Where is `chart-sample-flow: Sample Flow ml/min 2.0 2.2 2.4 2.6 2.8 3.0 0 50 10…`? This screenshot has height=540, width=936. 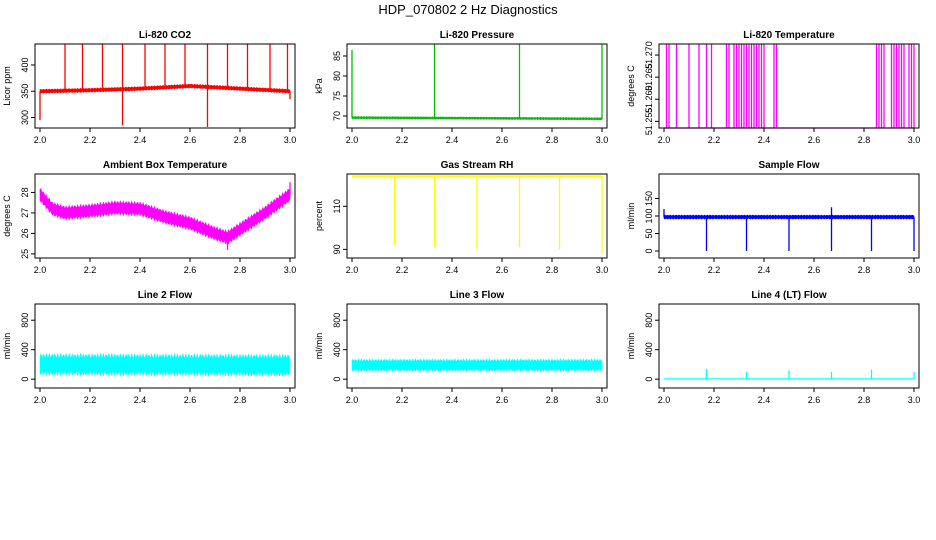
chart-sample-flow: Sample Flow ml/min 2.0 2.2 2.4 2.6 2.8 3.0 0 50 10… is located at coordinates (773, 217).